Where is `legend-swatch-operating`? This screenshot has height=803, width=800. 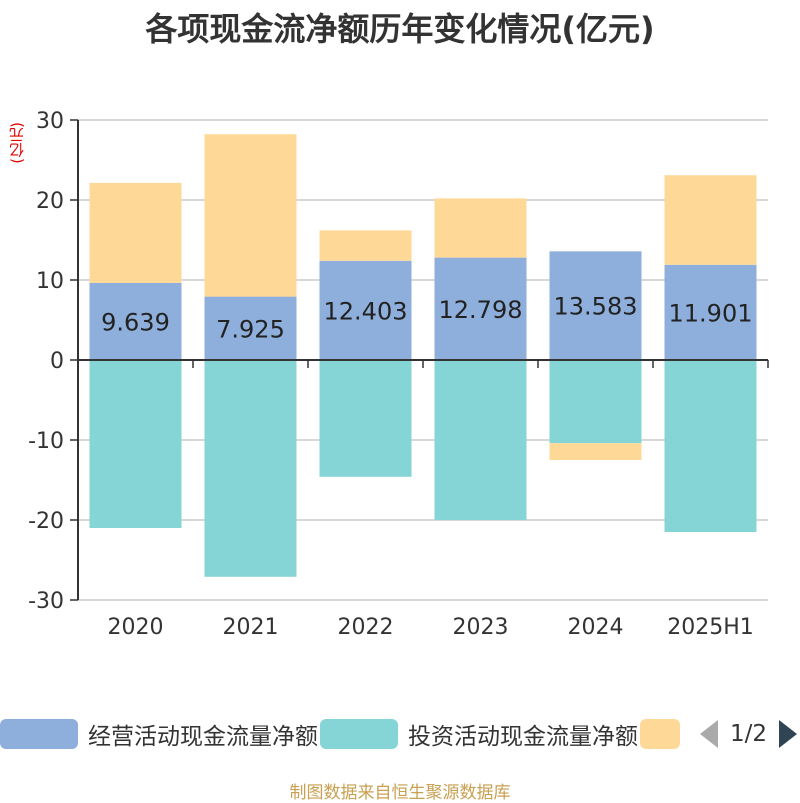
legend-swatch-operating is located at coordinates (39, 734).